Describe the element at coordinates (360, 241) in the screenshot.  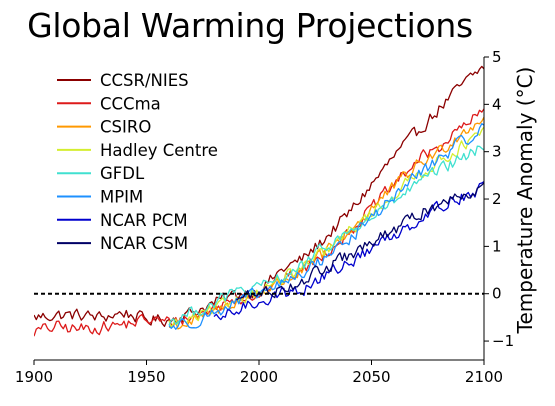
I see `series-line-ncar-csm` at that location.